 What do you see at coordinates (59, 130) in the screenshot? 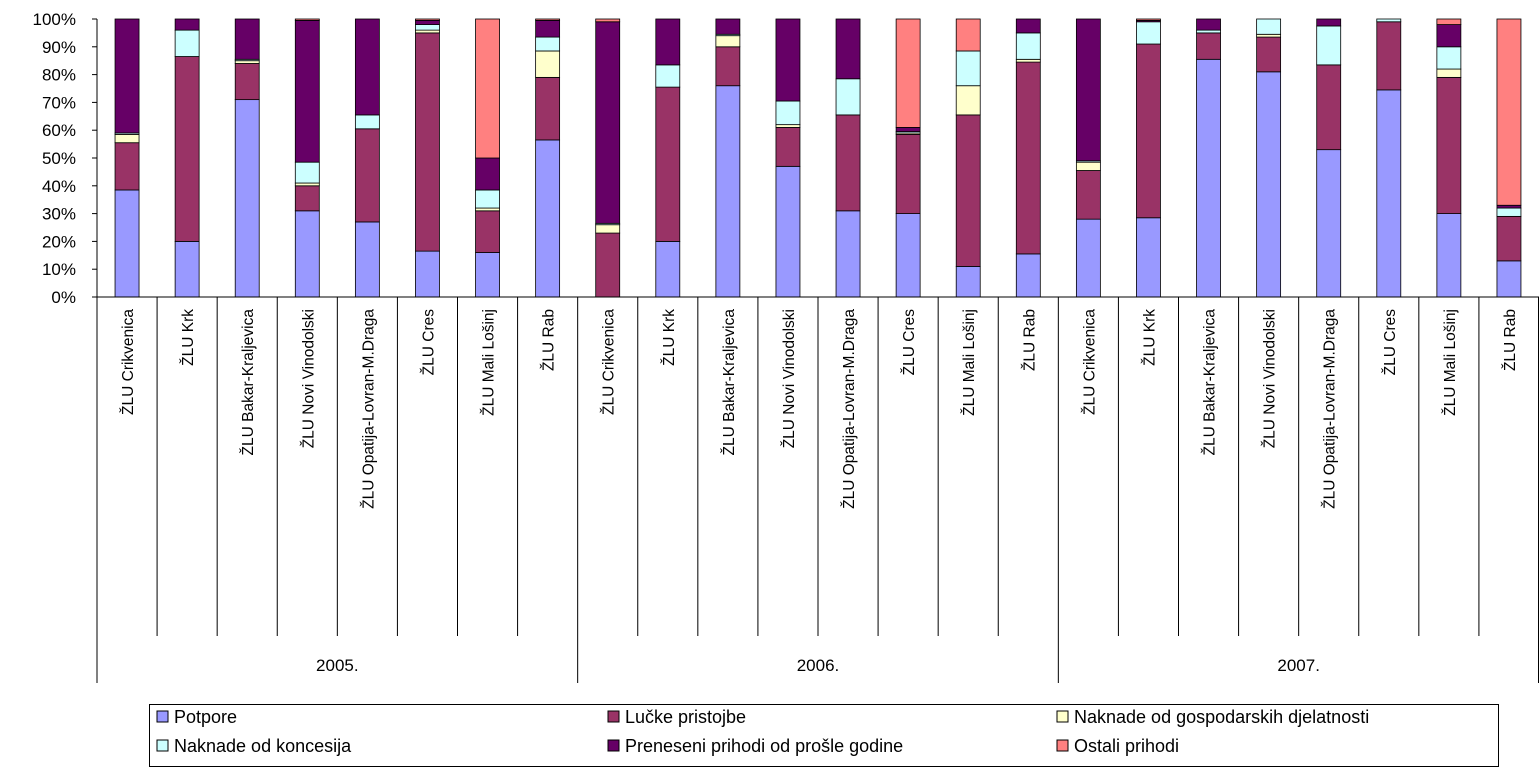
I see `y-tick-label: 60%` at bounding box center [59, 130].